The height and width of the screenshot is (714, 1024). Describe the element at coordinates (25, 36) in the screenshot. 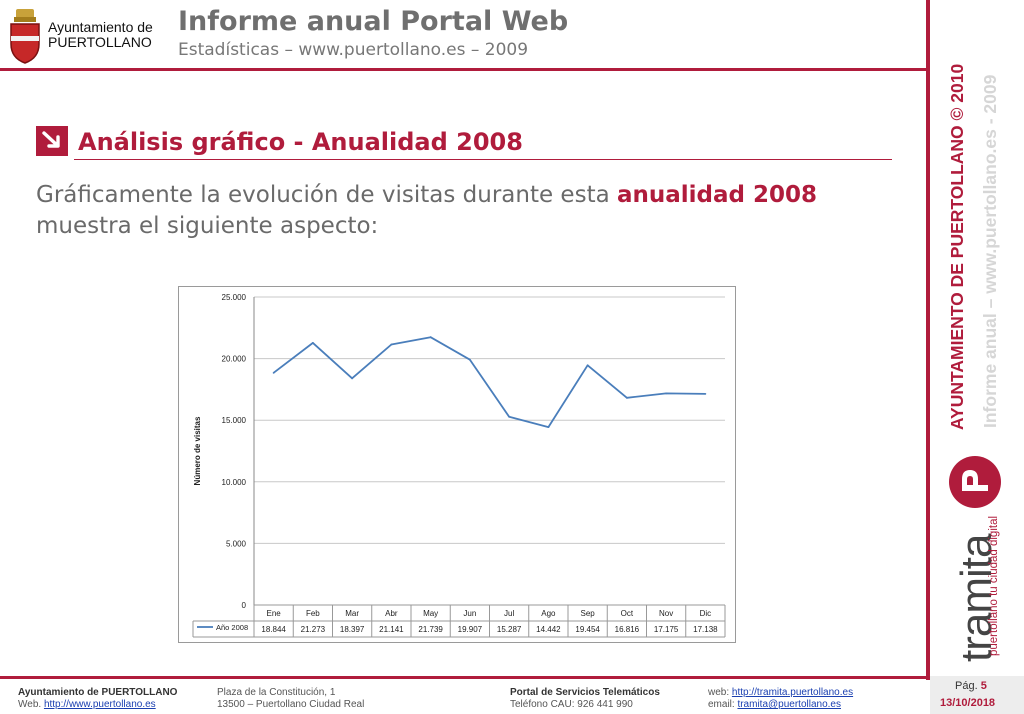

I see `coat-of-arms-icon` at that location.